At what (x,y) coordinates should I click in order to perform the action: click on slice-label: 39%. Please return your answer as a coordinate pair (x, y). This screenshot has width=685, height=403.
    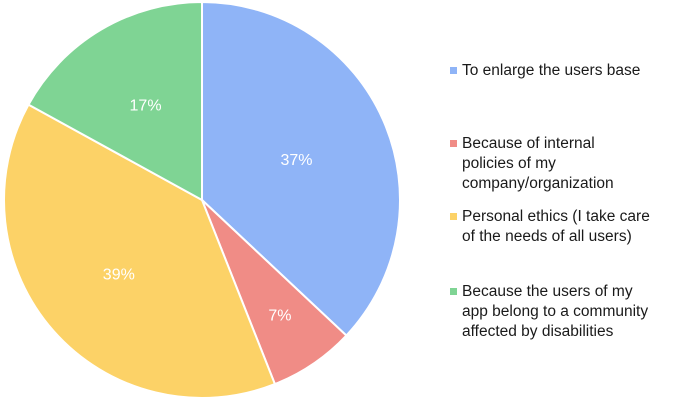
    Looking at the image, I should click on (119, 274).